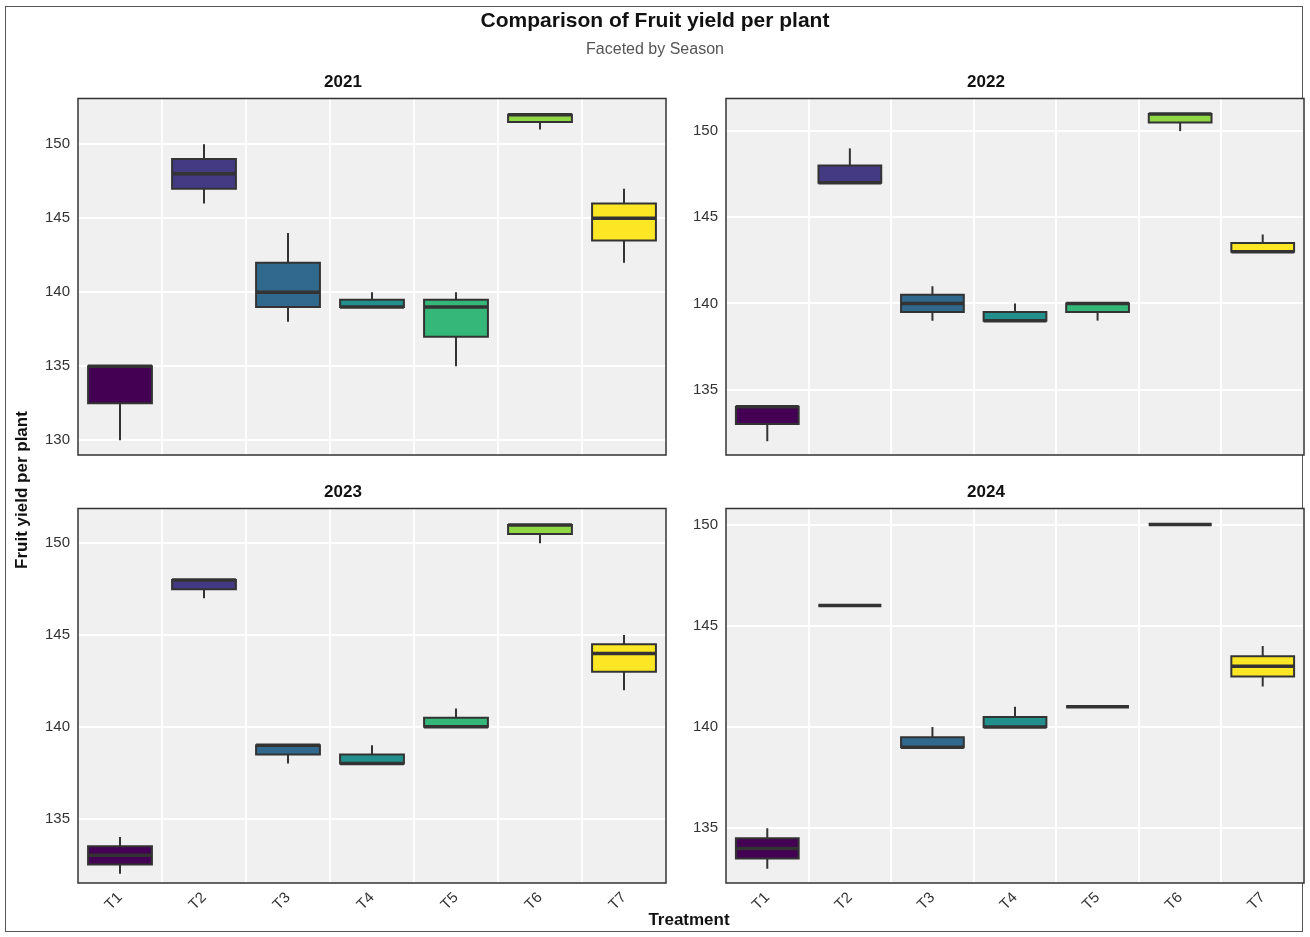 Image resolution: width=1310 pixels, height=937 pixels. I want to click on text: Faceted by Season, so click(655, 49).